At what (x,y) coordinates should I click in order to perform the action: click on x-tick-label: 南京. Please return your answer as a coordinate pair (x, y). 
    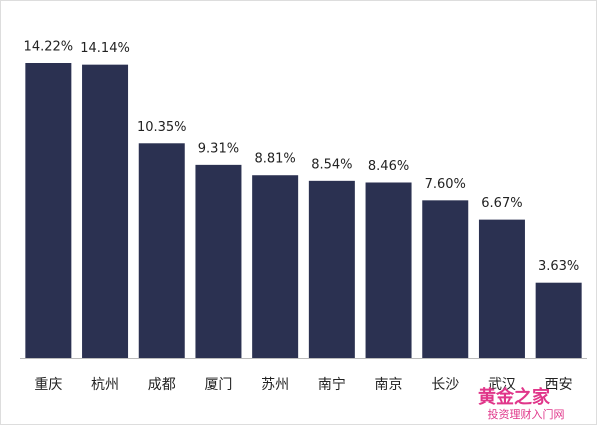
    Looking at the image, I should click on (389, 385).